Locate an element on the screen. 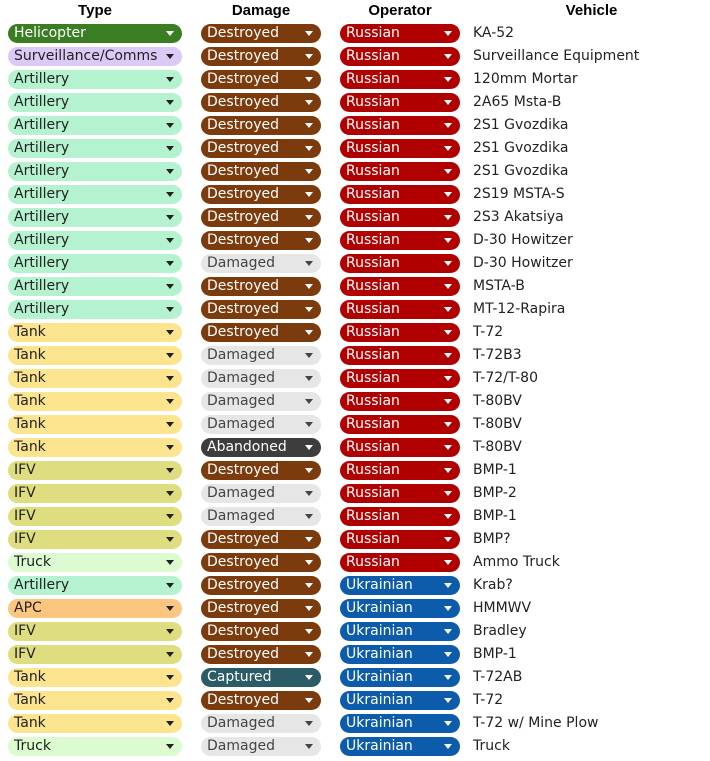 Image resolution: width=710 pixels, height=761 pixels. type-dropdown: Surveillance/Comms is located at coordinates (95, 56).